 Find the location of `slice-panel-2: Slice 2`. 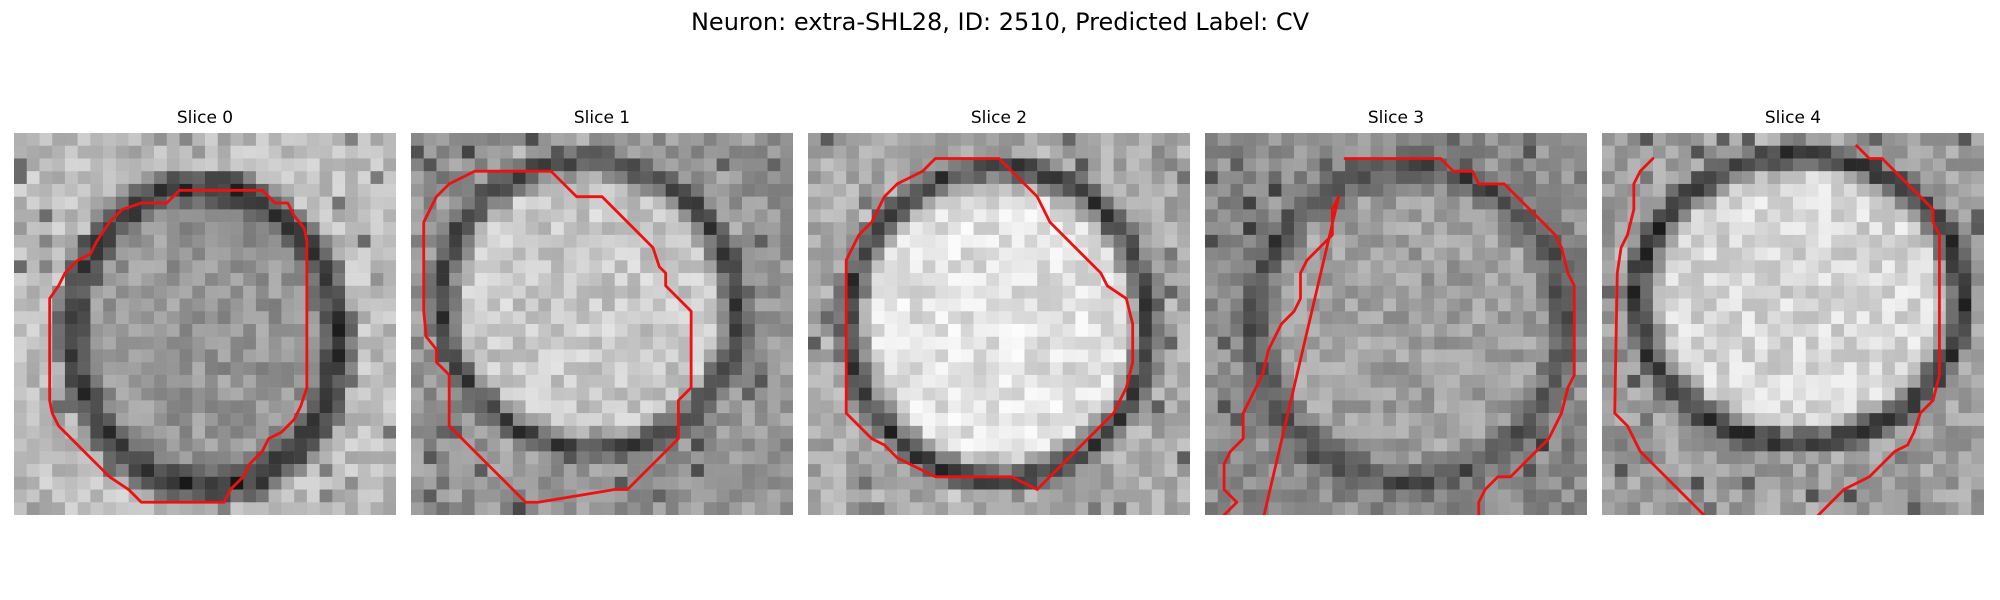

slice-panel-2: Slice 2 is located at coordinates (999, 314).